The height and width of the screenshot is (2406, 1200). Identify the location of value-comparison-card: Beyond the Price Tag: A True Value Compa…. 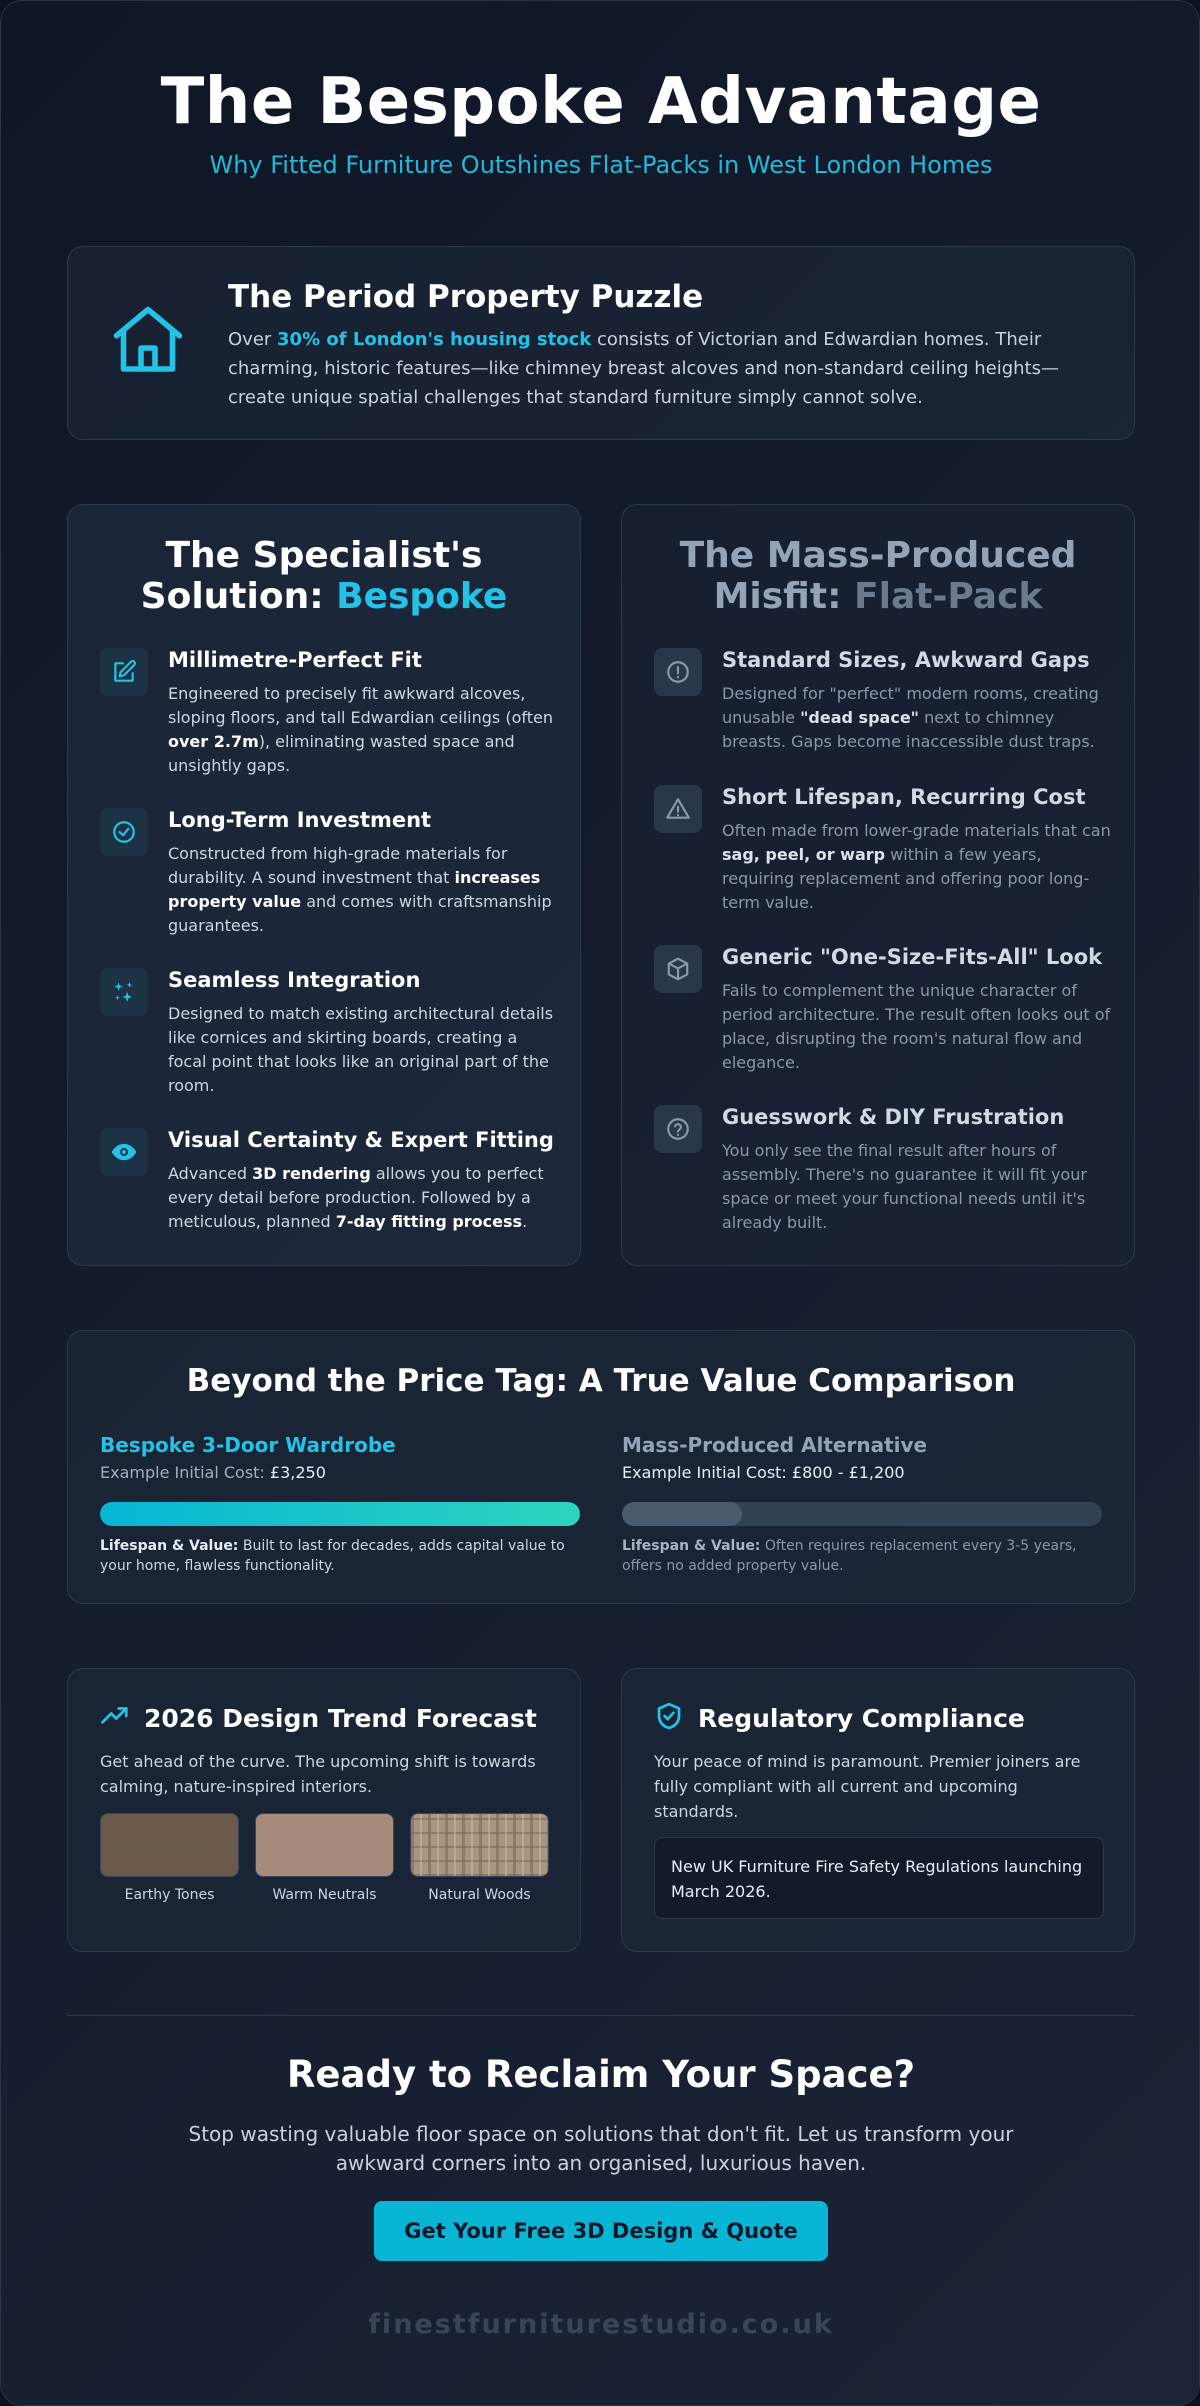
(601, 1467).